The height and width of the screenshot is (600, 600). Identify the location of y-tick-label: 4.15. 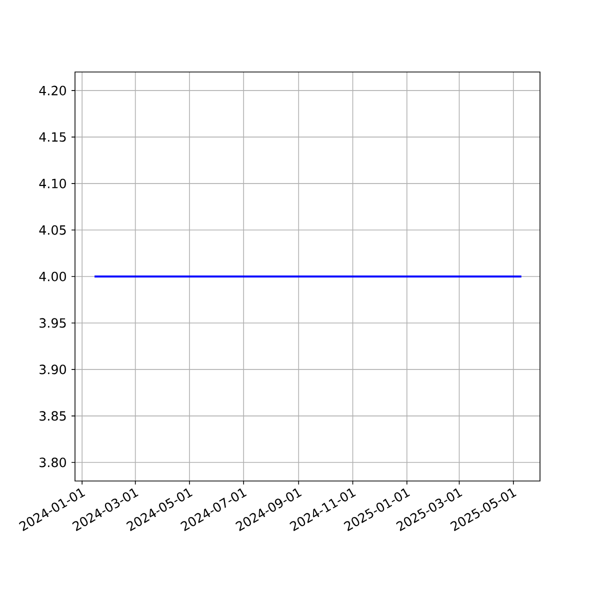
(52, 137).